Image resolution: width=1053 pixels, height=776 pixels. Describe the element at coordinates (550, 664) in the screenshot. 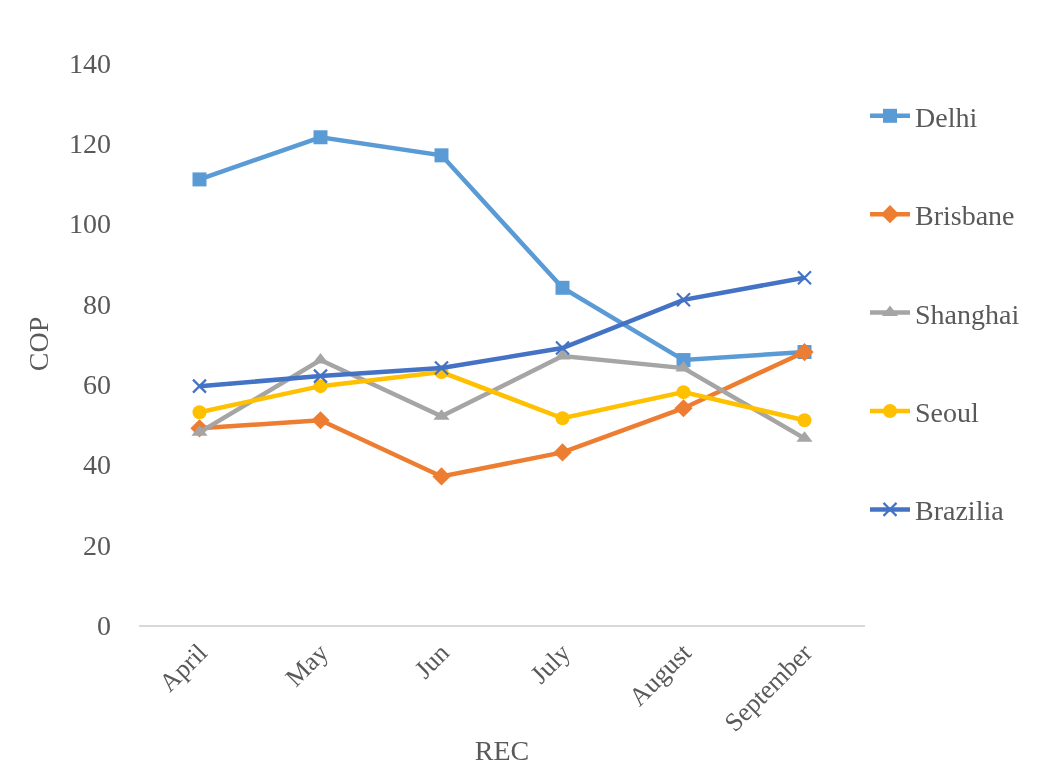

I see `x-tick-label: July` at that location.